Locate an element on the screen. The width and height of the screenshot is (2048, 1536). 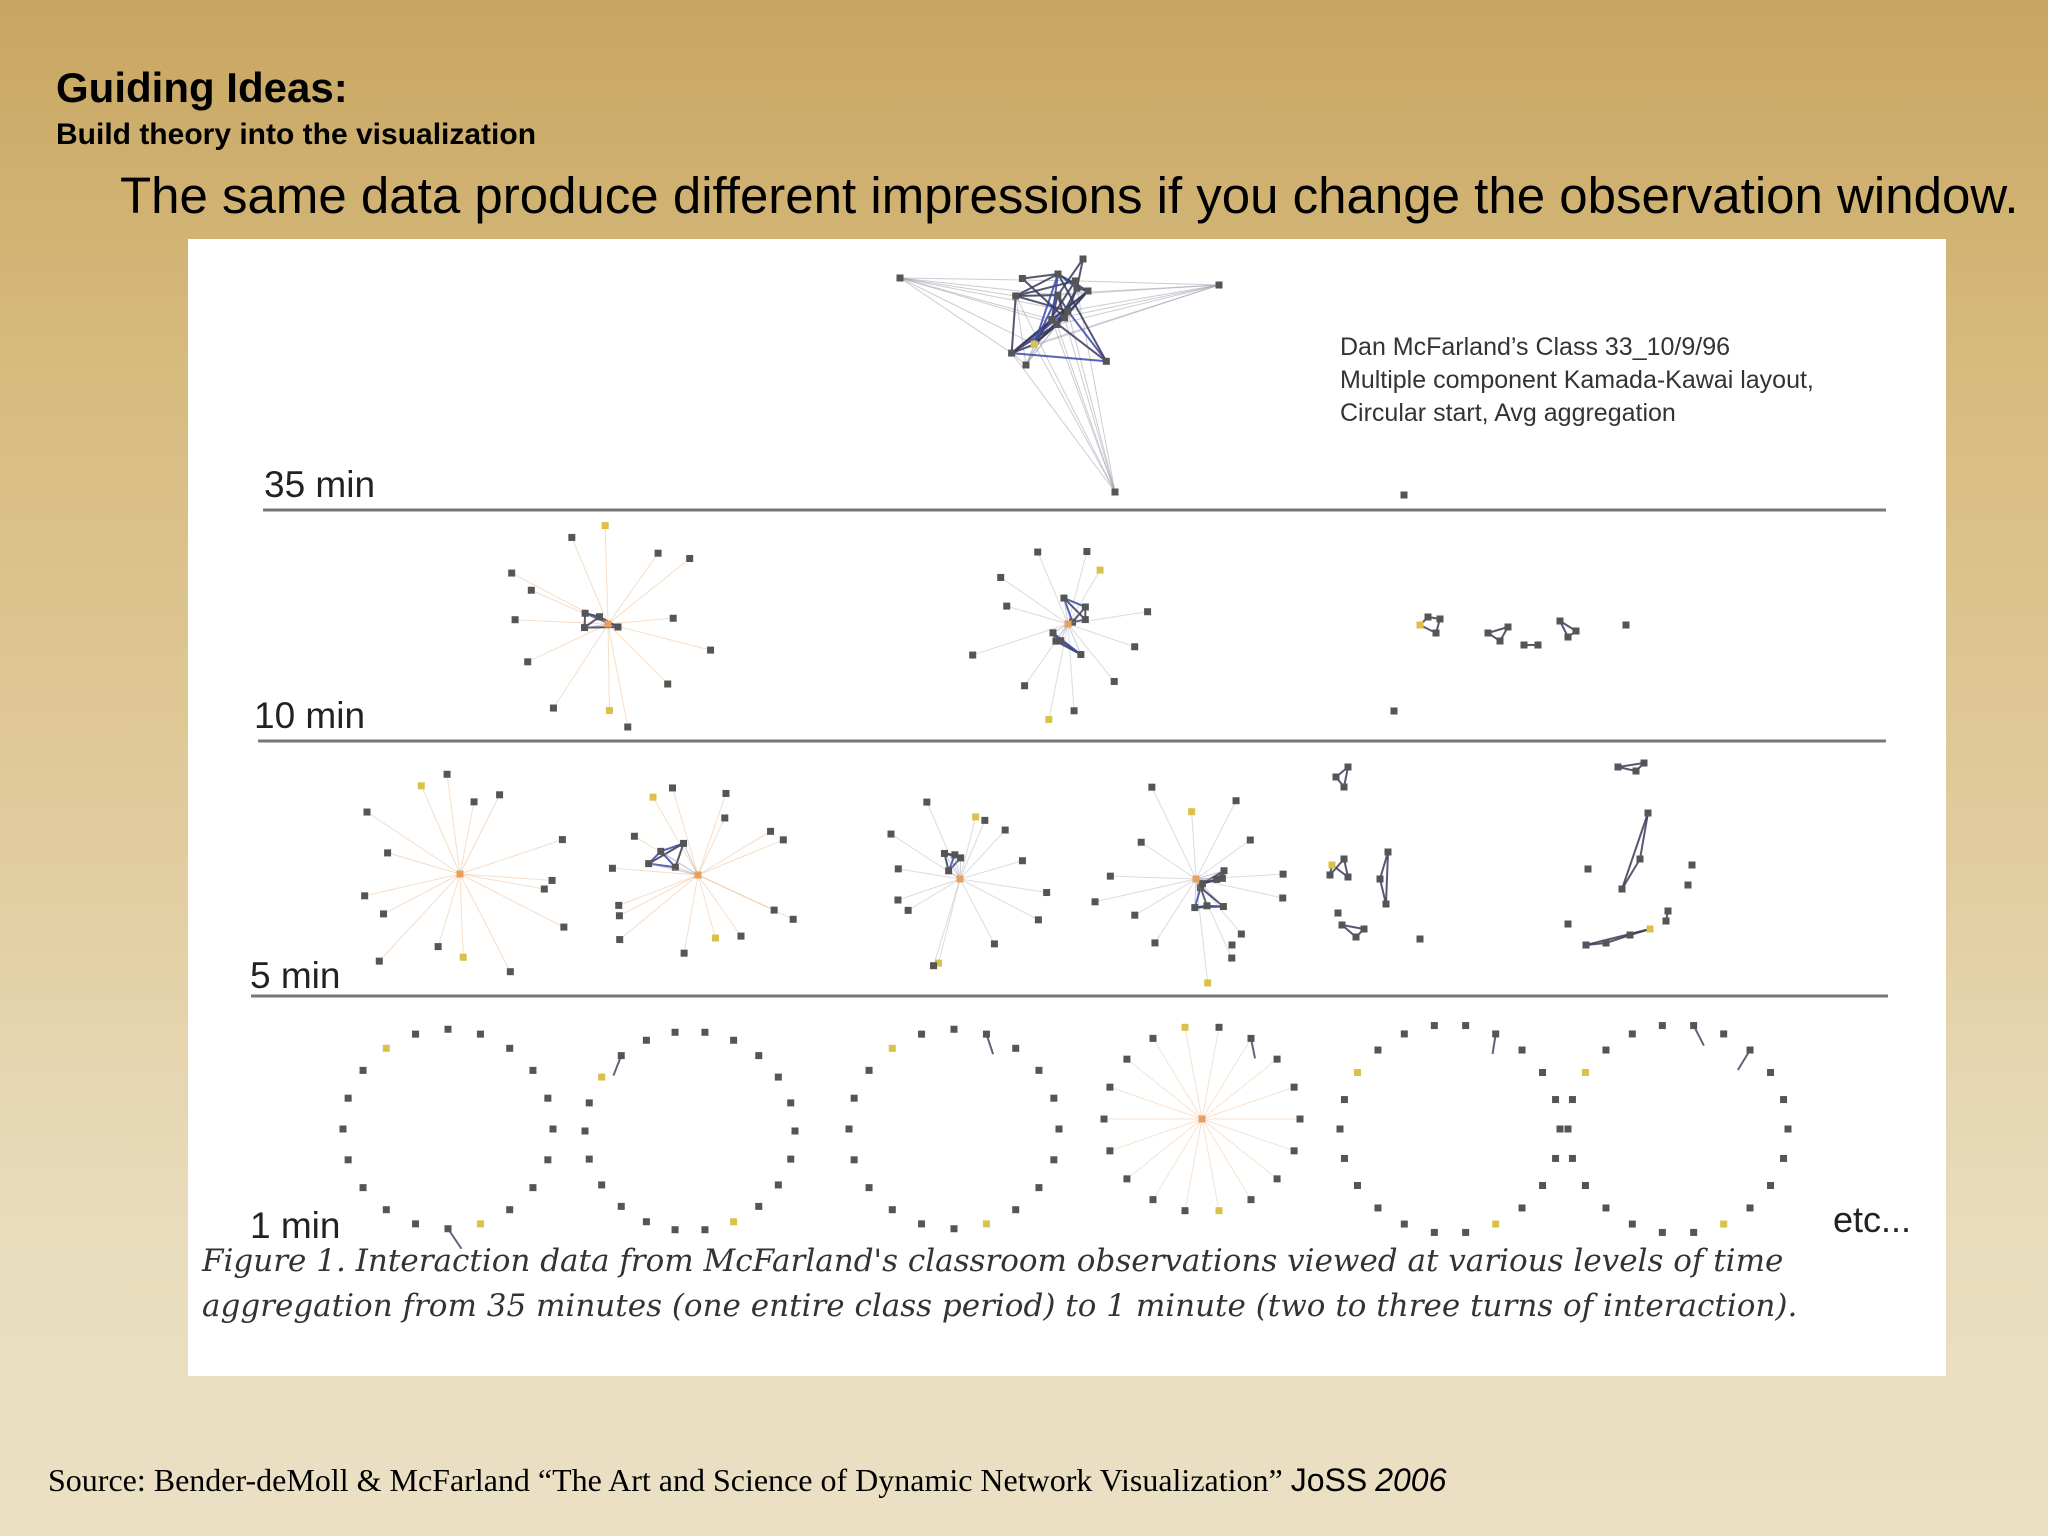
meta-line-1: Dan McFarland’s Class 33_10/9/96 is located at coordinates (1535, 347).